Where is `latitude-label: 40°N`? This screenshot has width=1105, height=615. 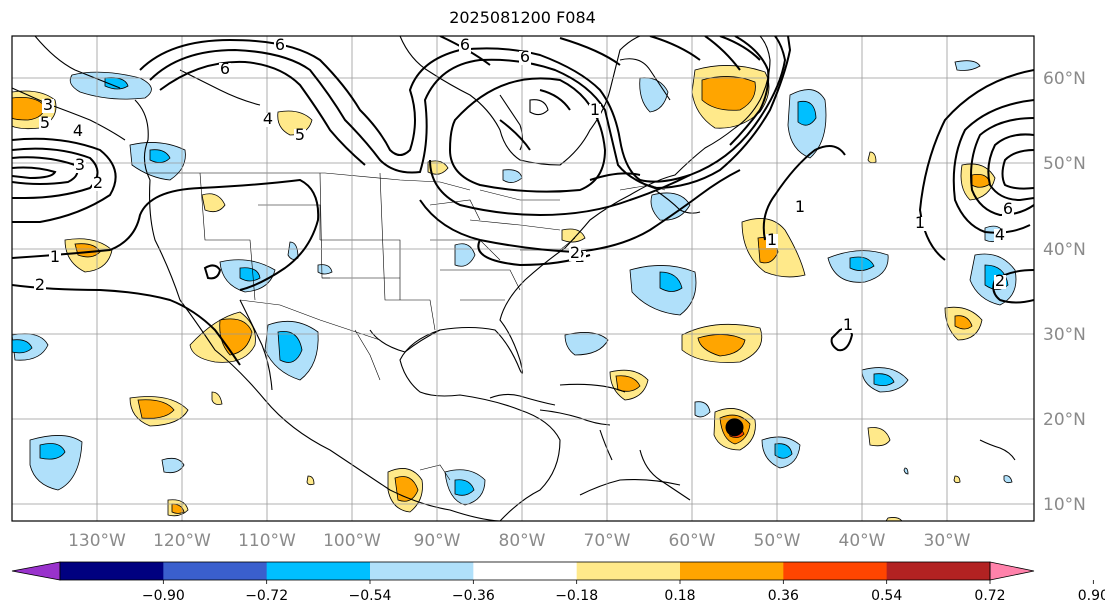
latitude-label: 40°N is located at coordinates (1064, 250).